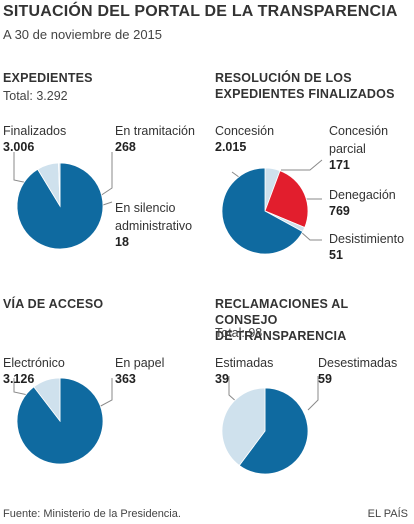  I want to click on slice-value: 39, so click(222, 379).